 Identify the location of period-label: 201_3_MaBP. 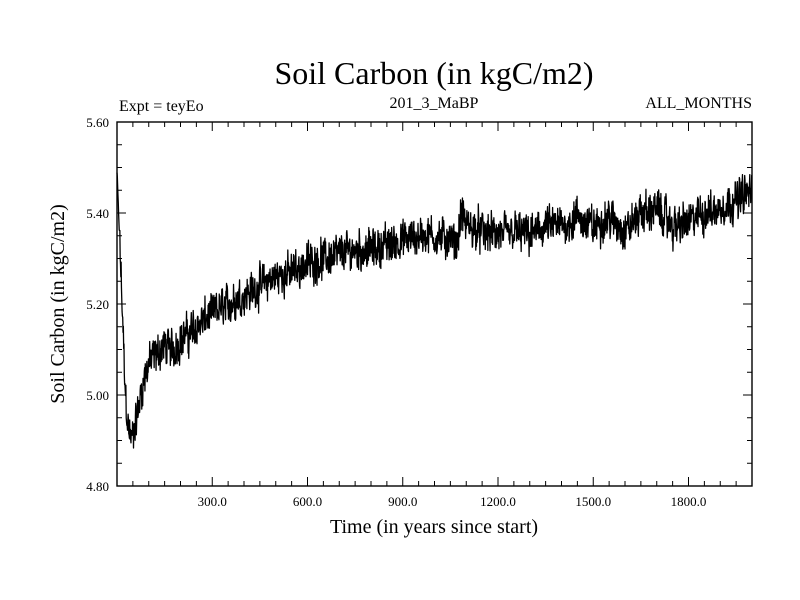
(434, 103).